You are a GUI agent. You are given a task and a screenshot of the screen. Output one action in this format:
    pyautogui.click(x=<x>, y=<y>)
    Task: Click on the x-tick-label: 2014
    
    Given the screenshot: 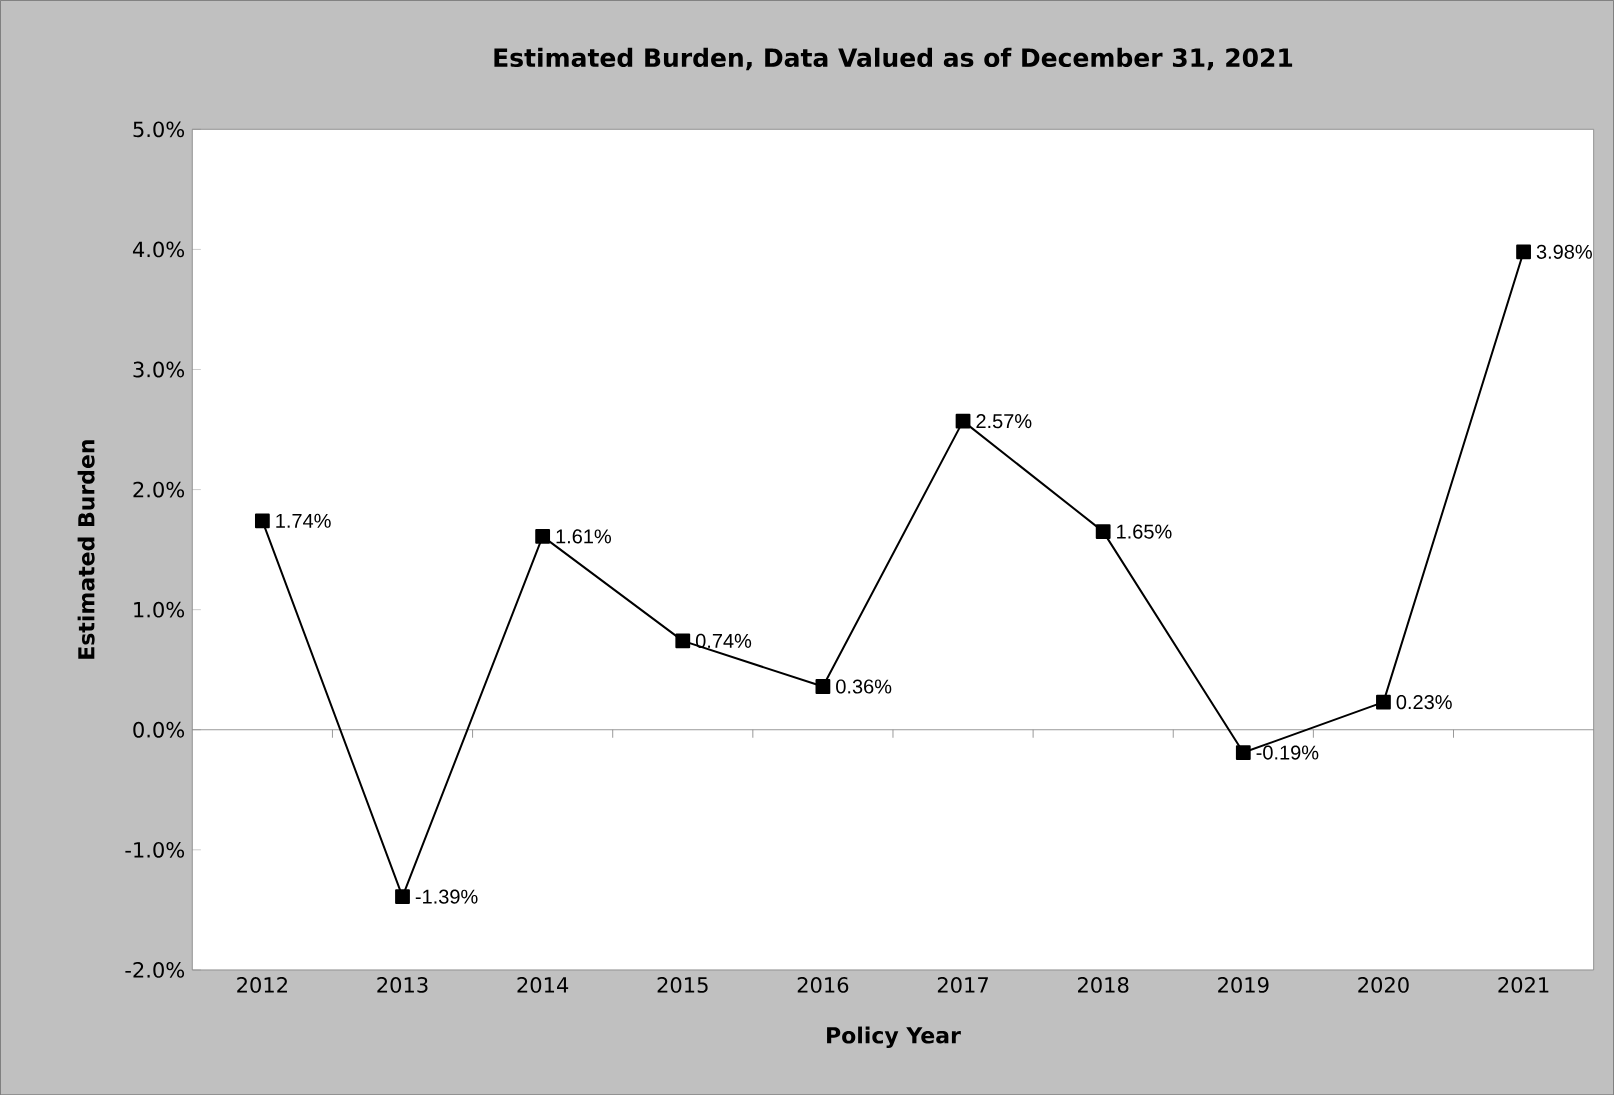 What is the action you would take?
    pyautogui.click(x=543, y=984)
    